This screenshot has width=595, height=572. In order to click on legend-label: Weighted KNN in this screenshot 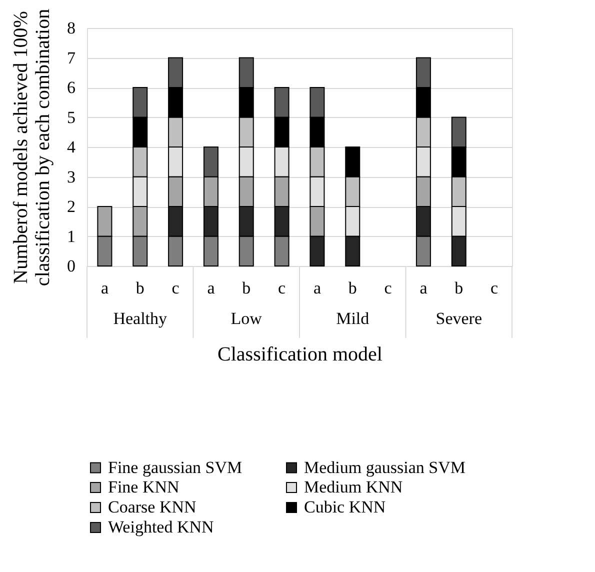, I will do `click(161, 527)`.